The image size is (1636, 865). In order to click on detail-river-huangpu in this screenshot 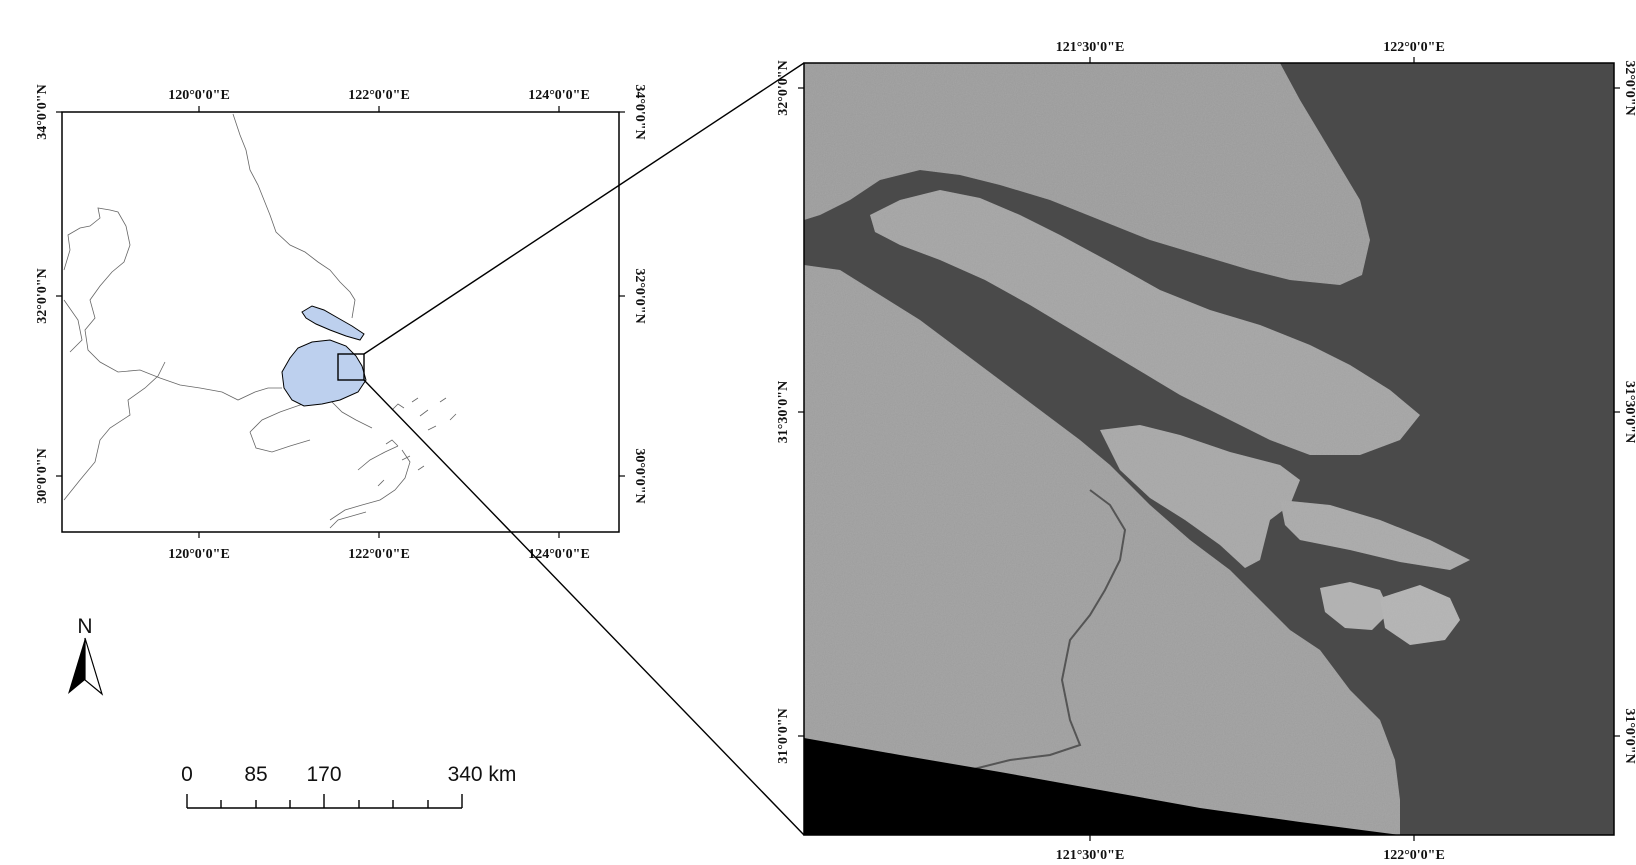, I will do `click(1048, 630)`.